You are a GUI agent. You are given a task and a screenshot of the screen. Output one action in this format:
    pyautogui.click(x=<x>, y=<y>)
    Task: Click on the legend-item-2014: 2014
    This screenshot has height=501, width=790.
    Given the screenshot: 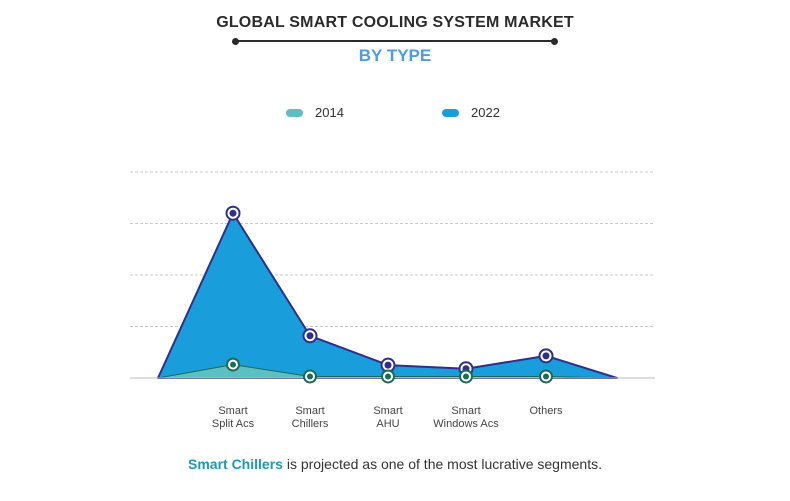 What is the action you would take?
    pyautogui.click(x=315, y=112)
    